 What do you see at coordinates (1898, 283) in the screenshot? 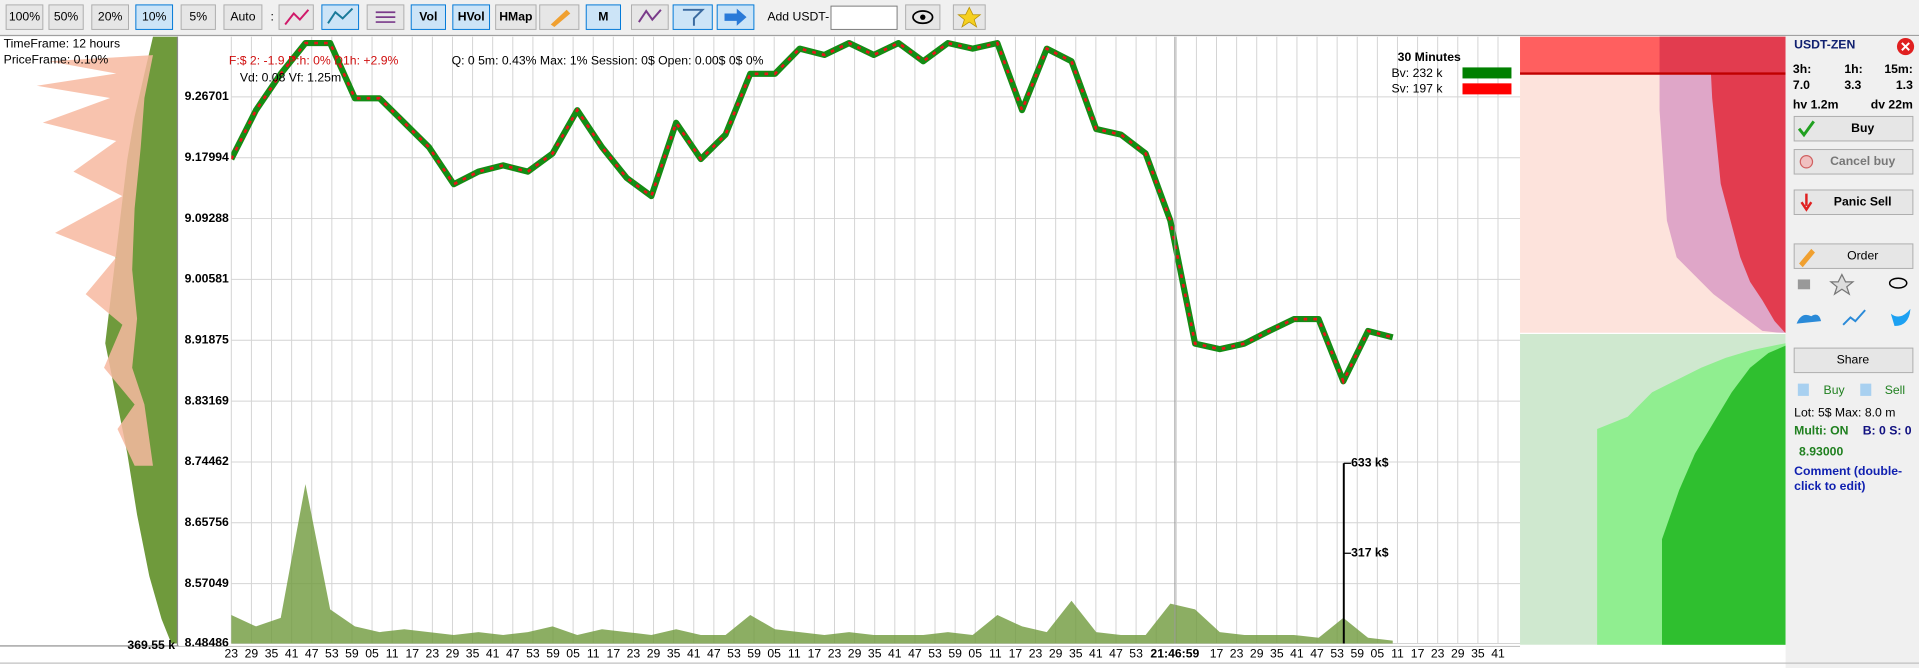
I see `eye-icon` at bounding box center [1898, 283].